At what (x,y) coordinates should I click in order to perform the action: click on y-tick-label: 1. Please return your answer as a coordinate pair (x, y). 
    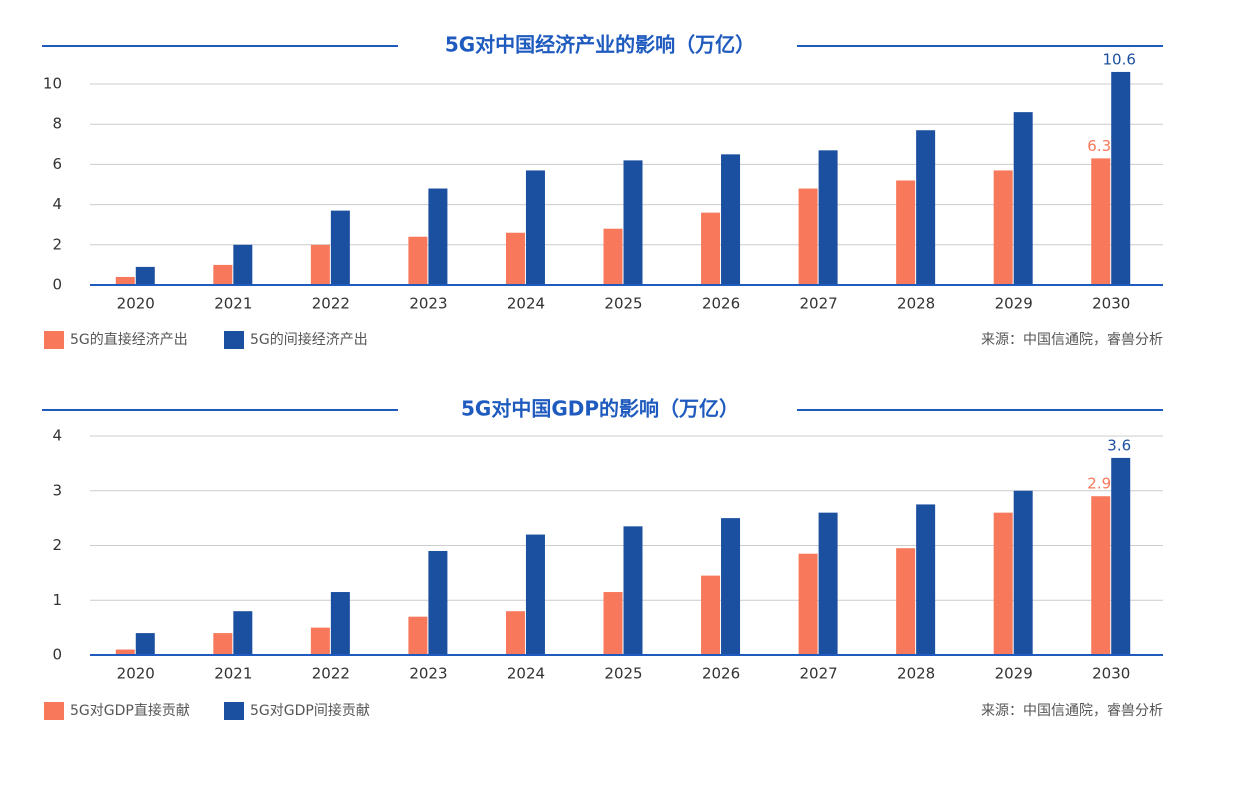
    Looking at the image, I should click on (57, 600).